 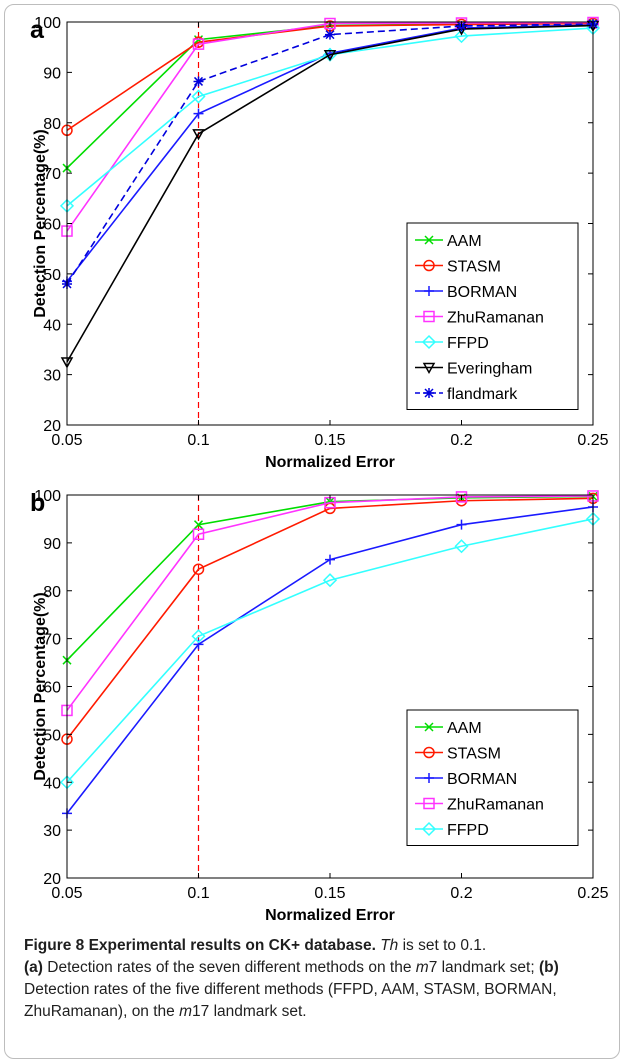 I want to click on panel-label: a, so click(x=37, y=30).